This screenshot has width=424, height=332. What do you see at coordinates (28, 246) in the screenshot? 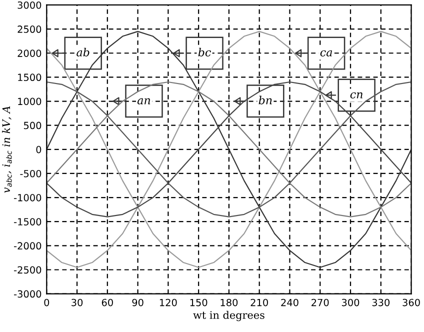
I see `y-tick-label: -2000` at bounding box center [28, 246].